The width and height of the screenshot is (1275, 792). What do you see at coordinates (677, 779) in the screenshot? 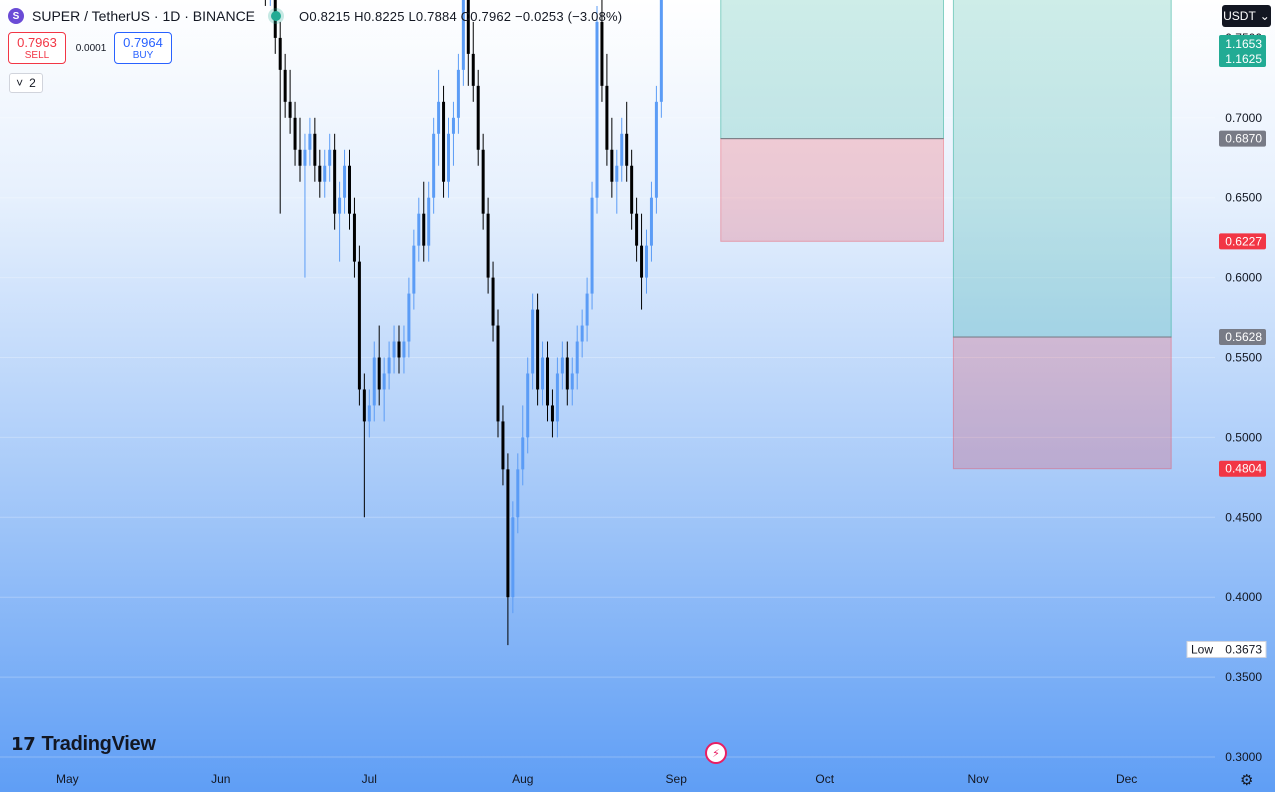
I see `x-tick-label: Sep` at bounding box center [677, 779].